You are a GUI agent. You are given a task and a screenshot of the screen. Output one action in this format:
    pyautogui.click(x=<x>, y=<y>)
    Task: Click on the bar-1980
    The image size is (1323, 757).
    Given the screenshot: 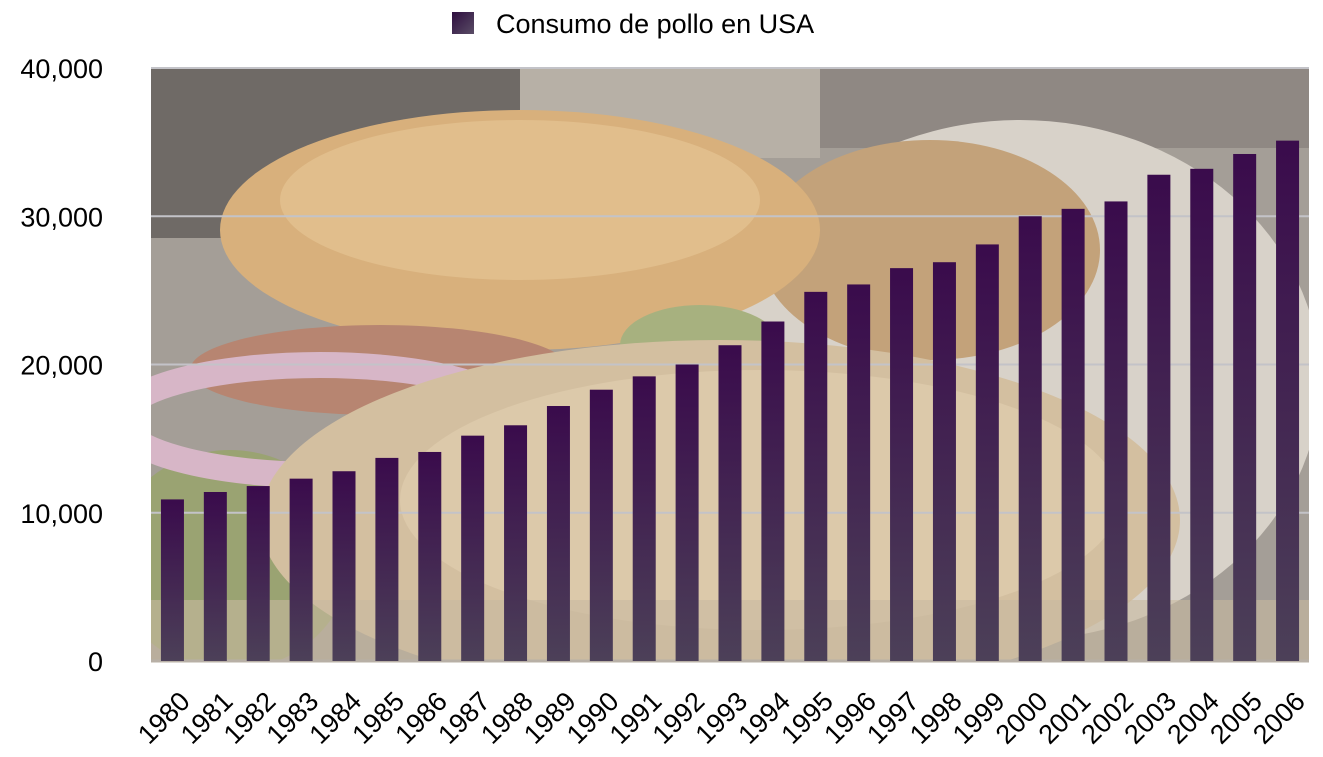 What is the action you would take?
    pyautogui.click(x=172, y=580)
    